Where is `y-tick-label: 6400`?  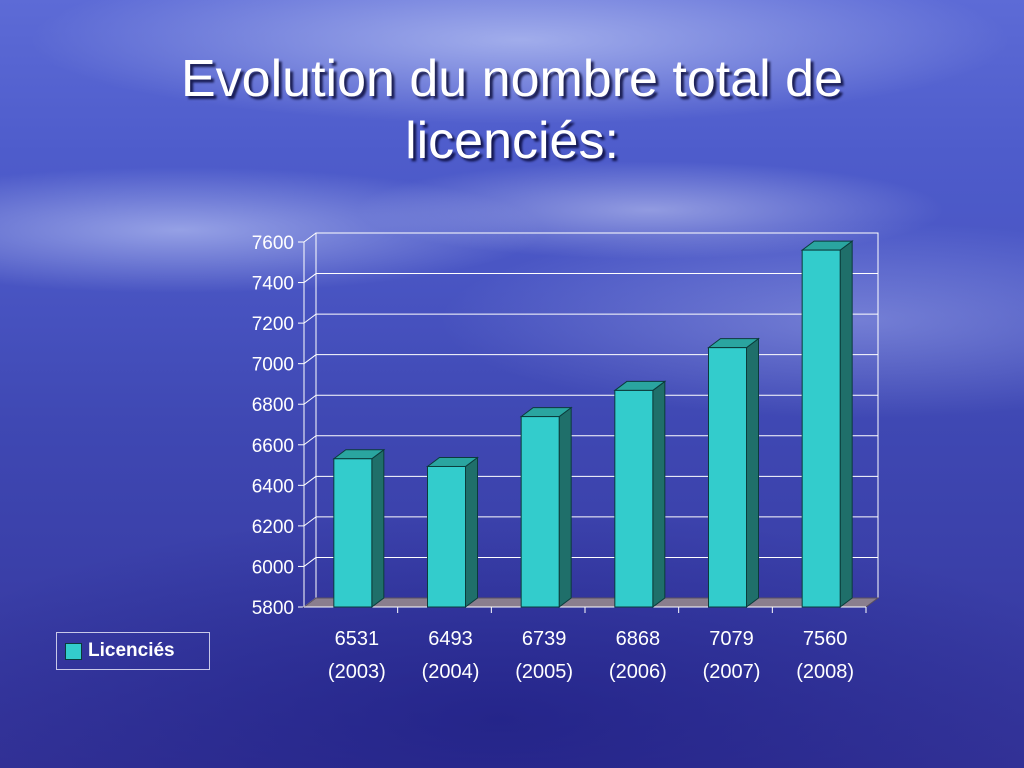 y-tick-label: 6400 is located at coordinates (273, 486).